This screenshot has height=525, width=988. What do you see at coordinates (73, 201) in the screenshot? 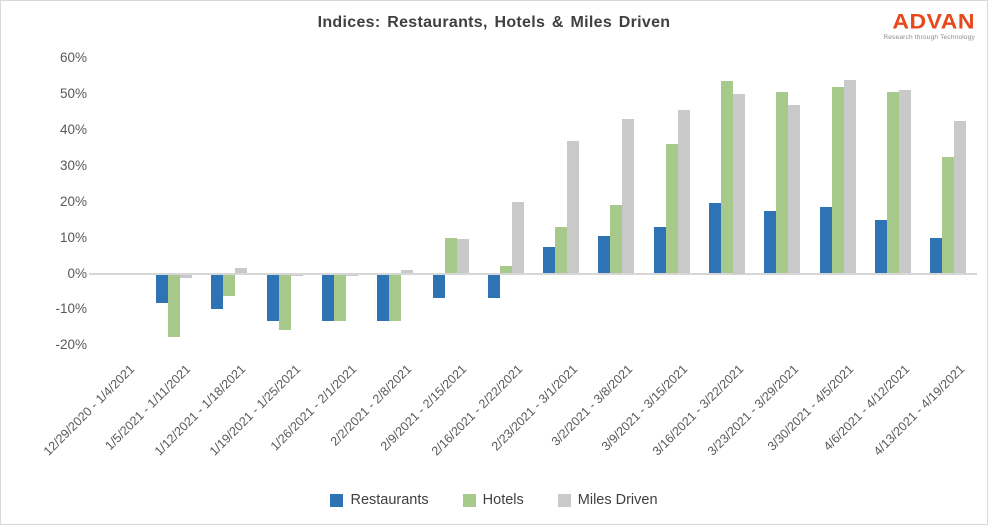
I see `y-axis-label: 20%` at bounding box center [73, 201].